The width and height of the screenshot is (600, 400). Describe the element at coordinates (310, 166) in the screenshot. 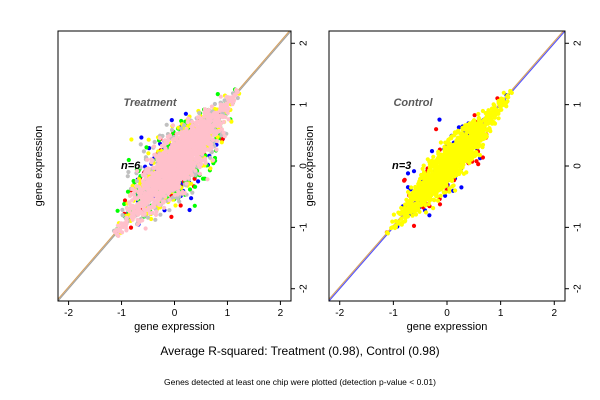

I see `y-axis-label: gene expression` at that location.